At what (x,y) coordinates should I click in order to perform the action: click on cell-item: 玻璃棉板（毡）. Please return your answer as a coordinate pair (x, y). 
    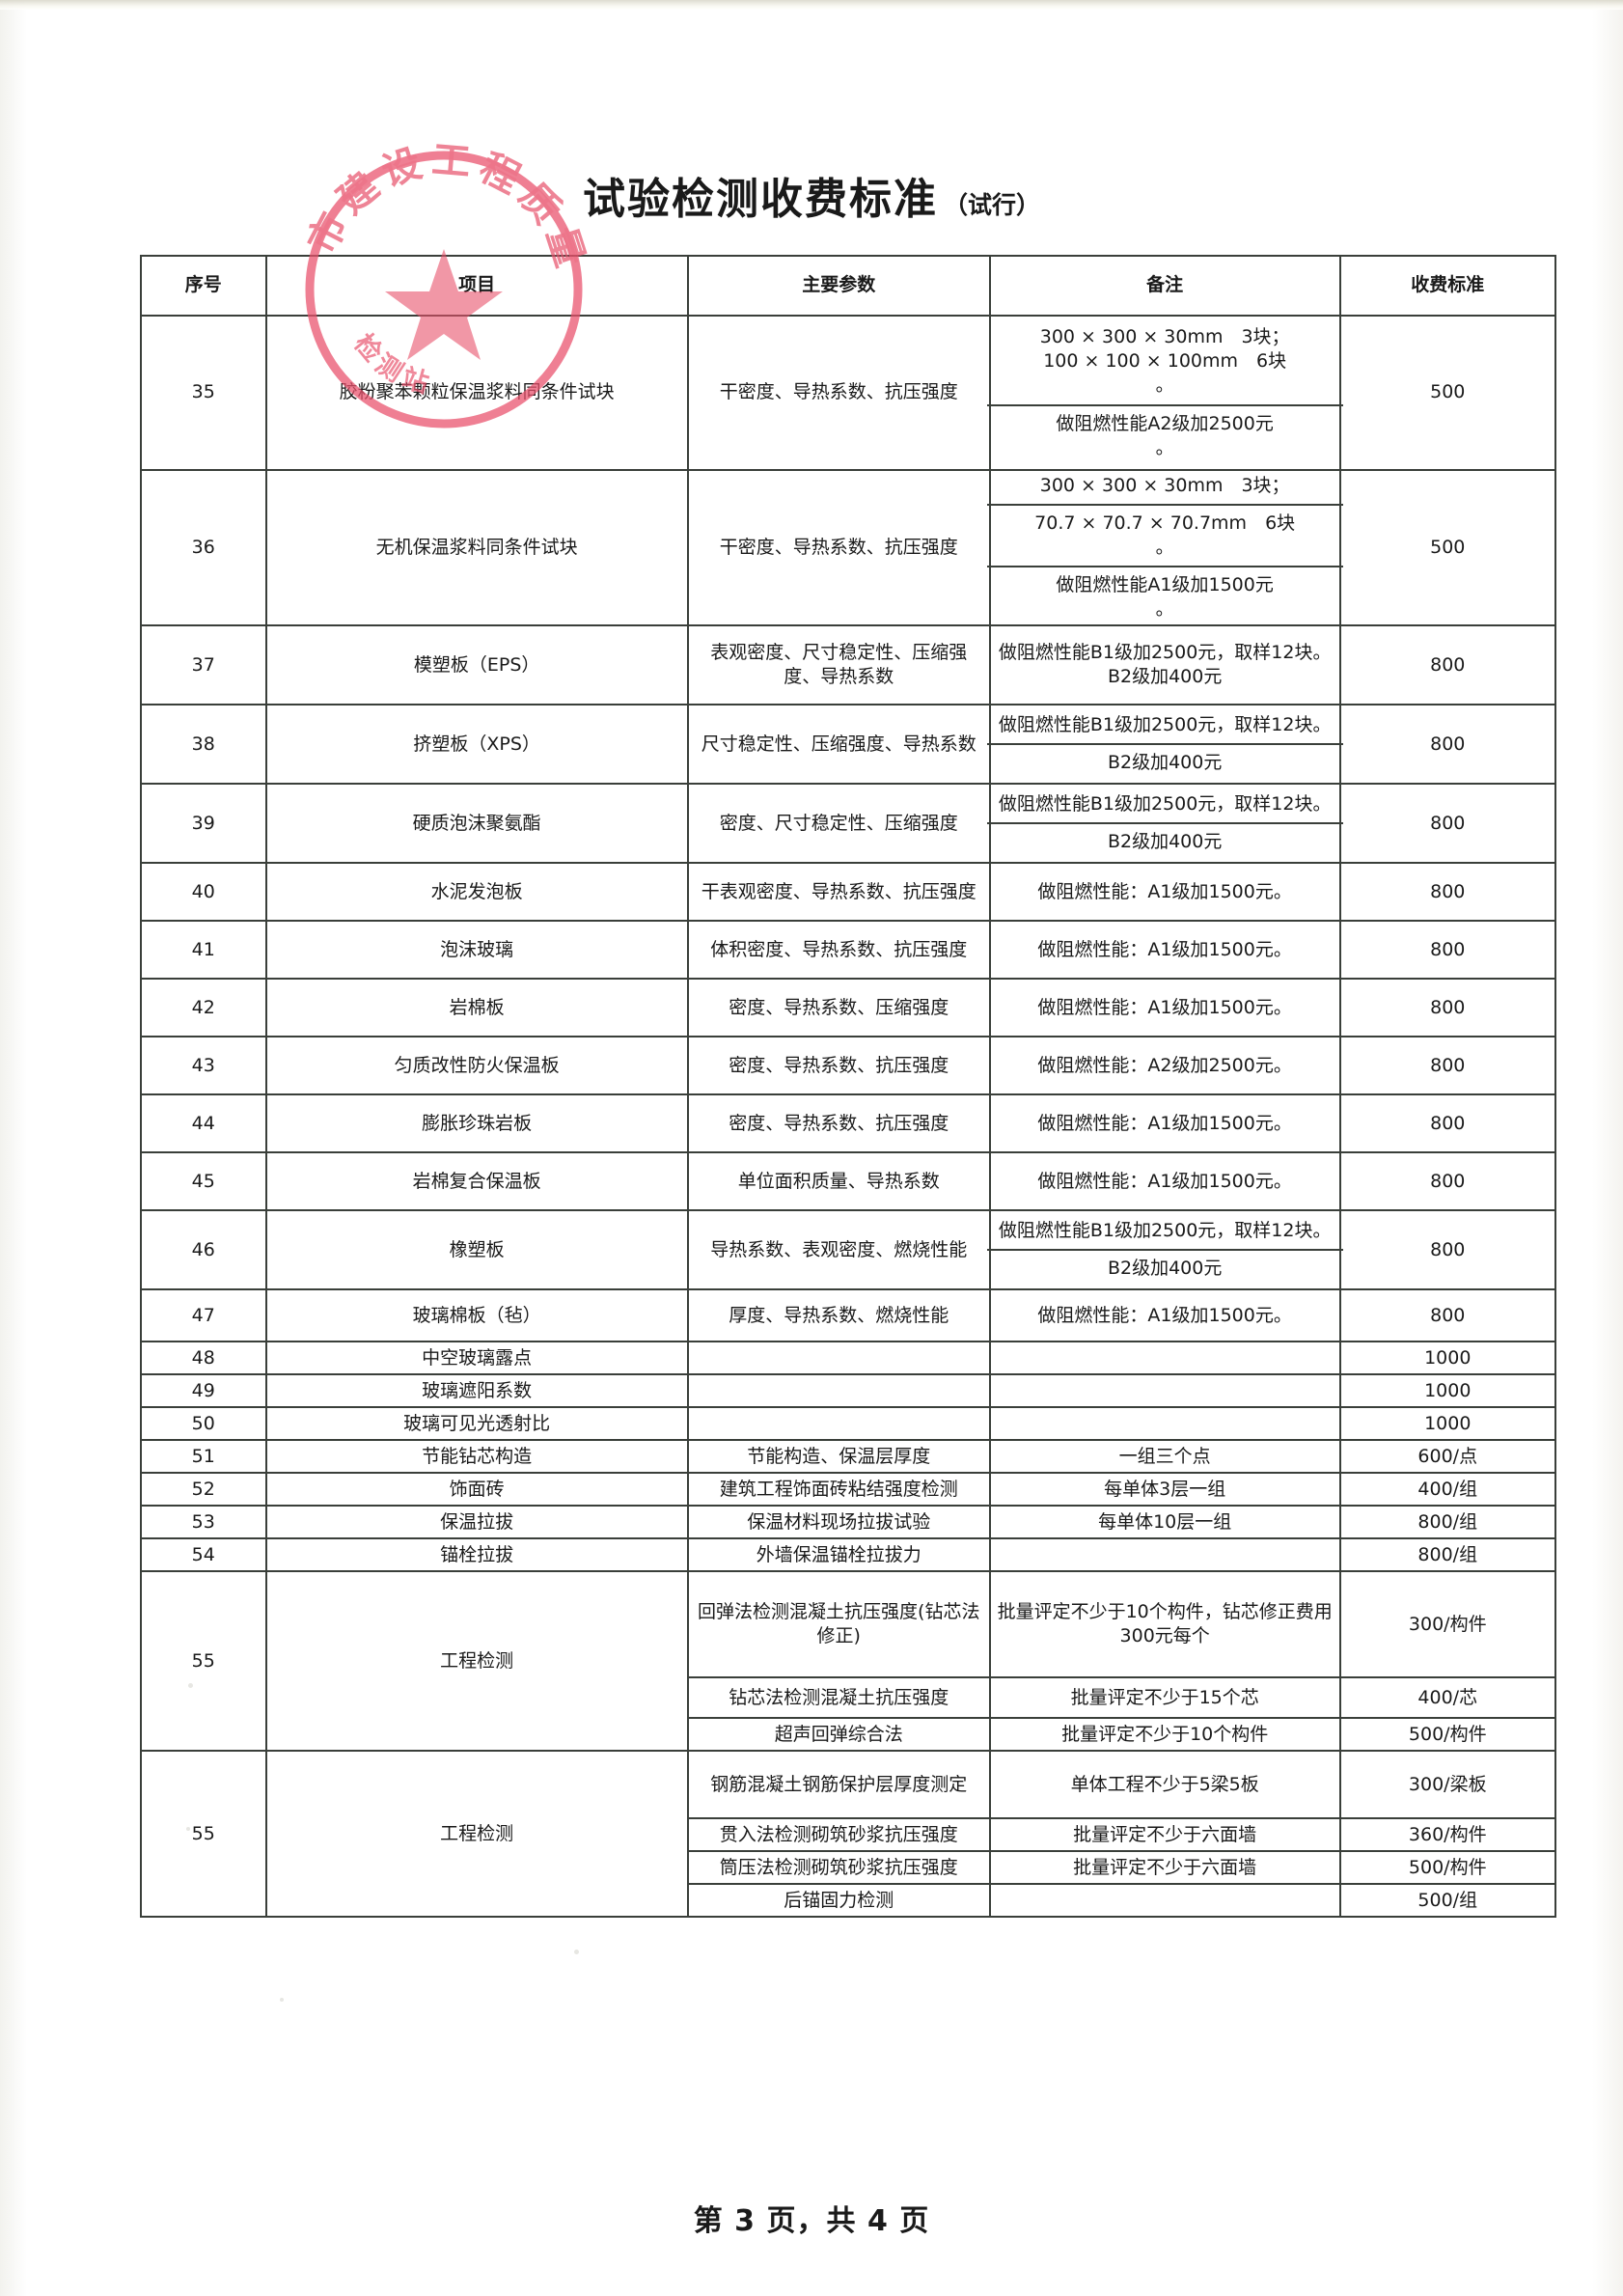
    Looking at the image, I should click on (477, 1315).